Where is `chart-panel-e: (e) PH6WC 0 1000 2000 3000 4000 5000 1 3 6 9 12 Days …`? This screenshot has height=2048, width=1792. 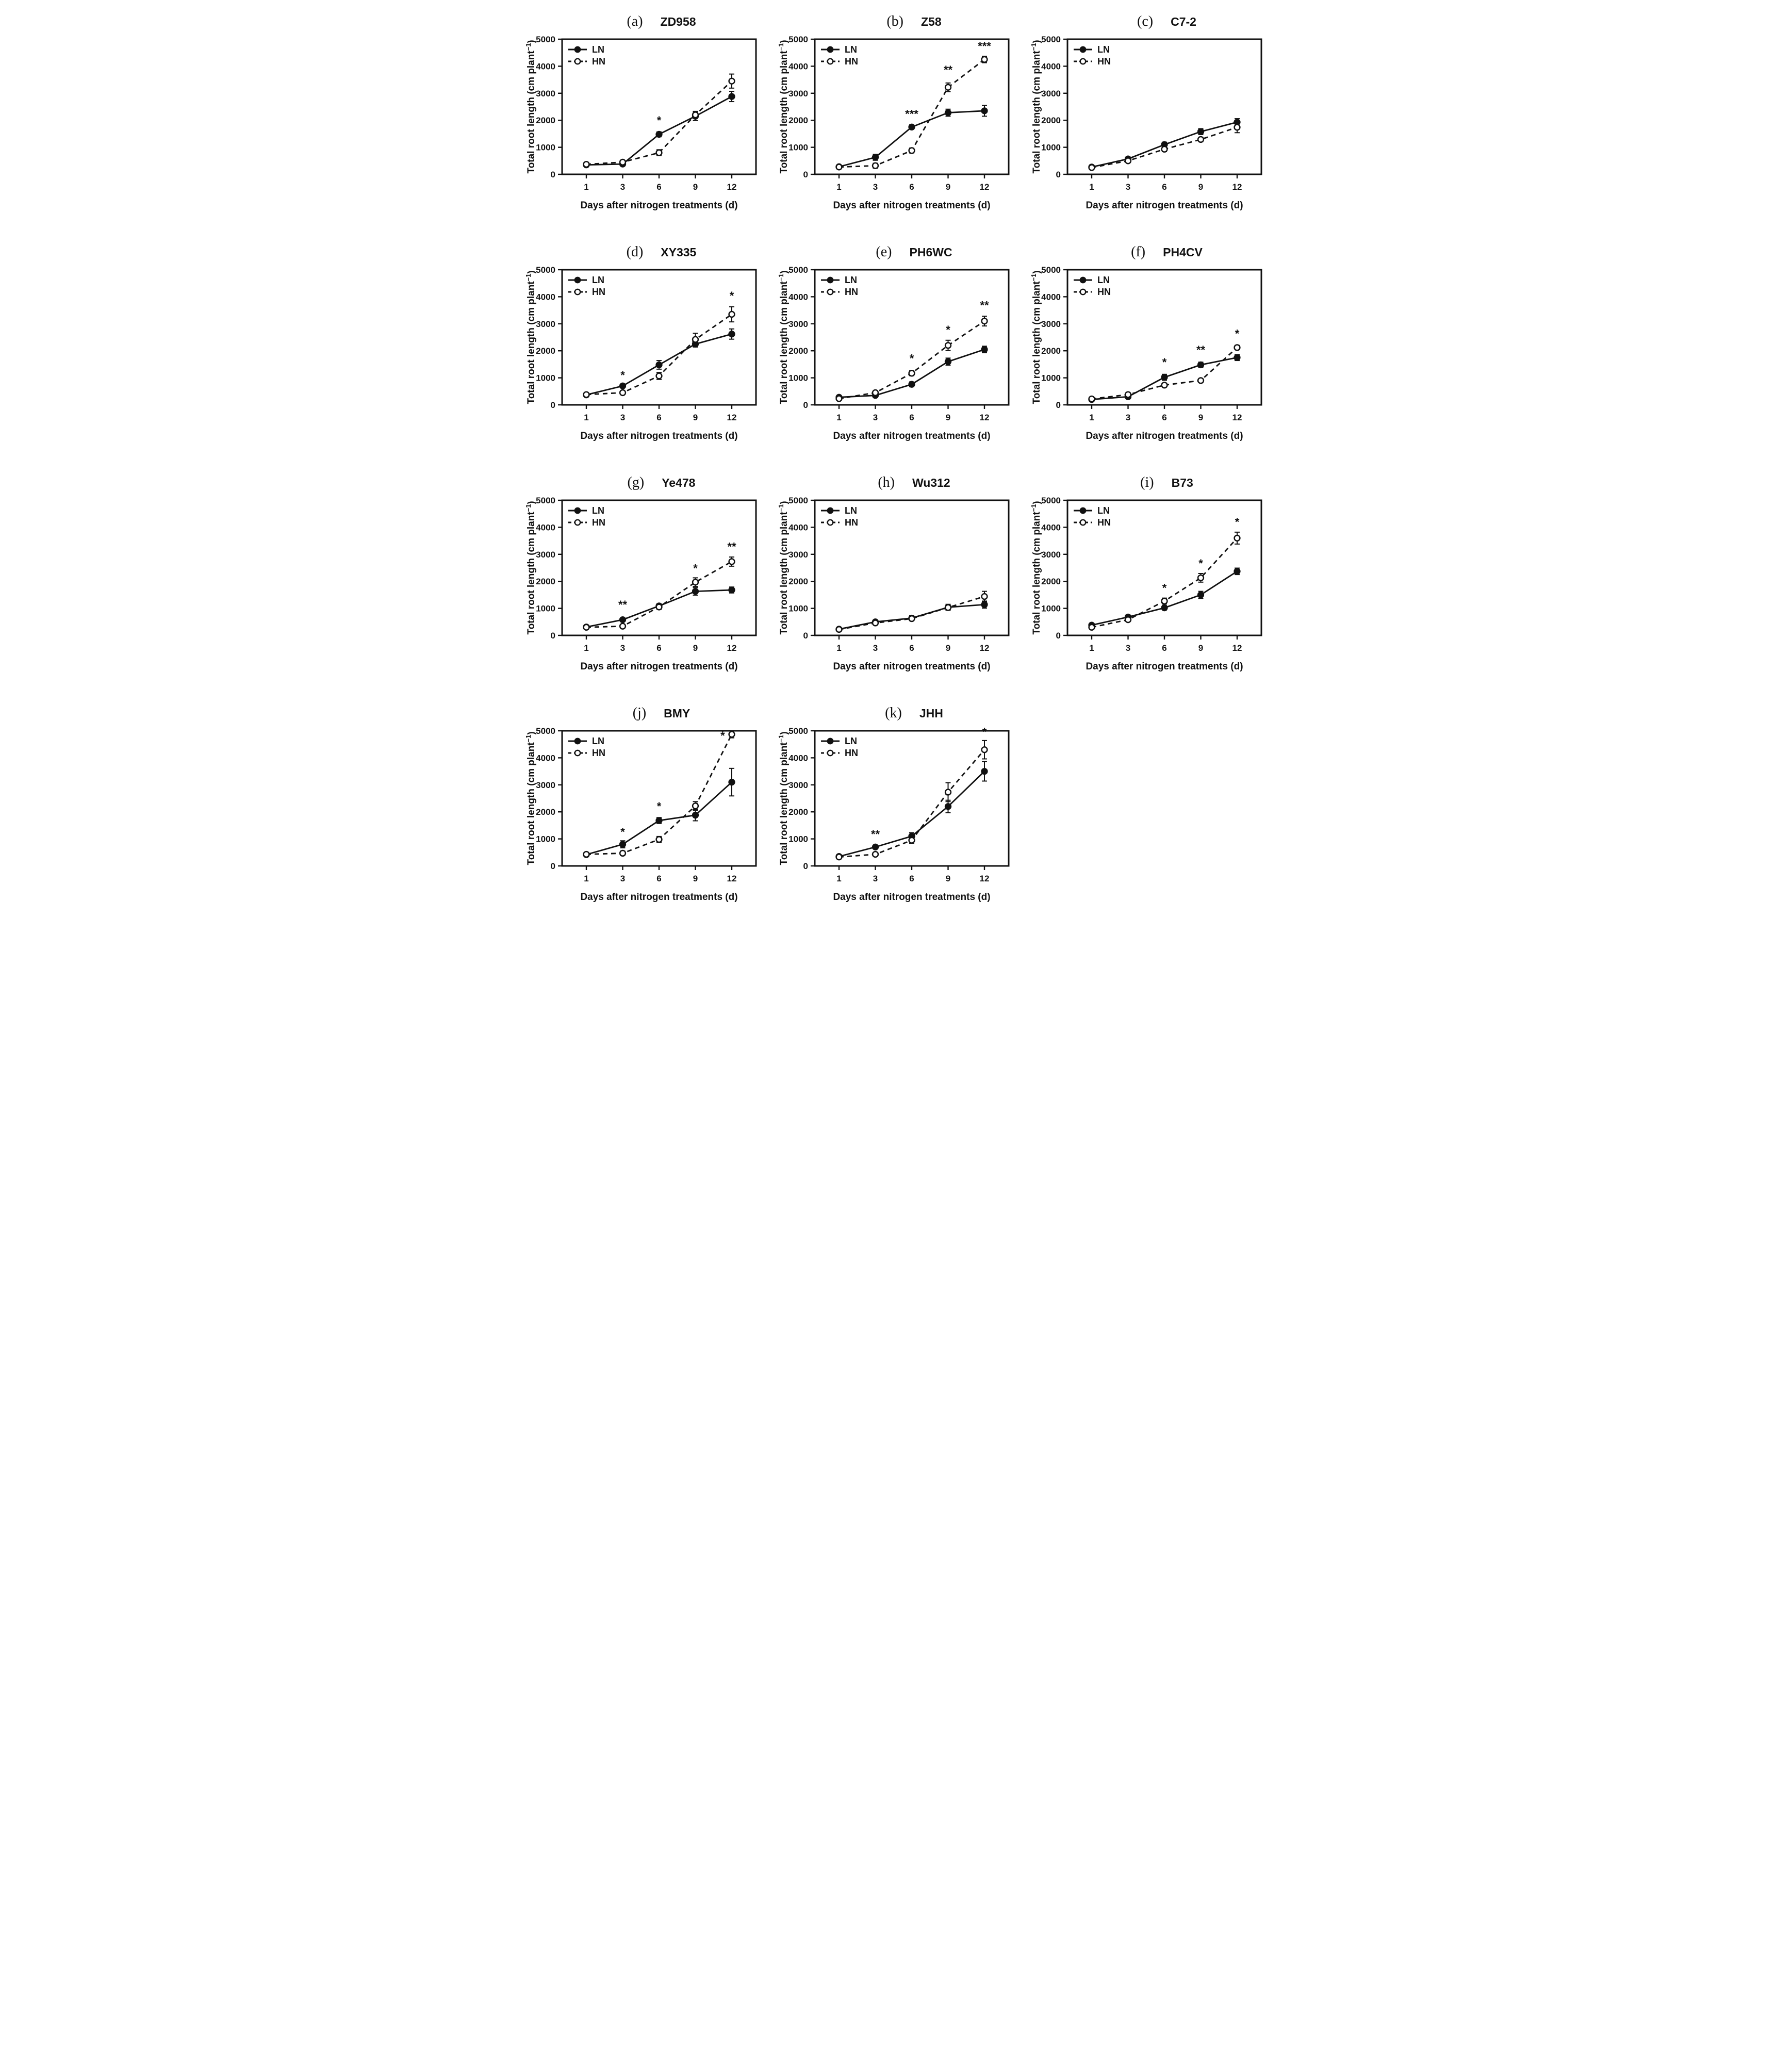
chart-panel-e: (e) PH6WC 0 1000 2000 3000 4000 5000 1 3 6 9 12 Days … is located at coordinates (896, 351).